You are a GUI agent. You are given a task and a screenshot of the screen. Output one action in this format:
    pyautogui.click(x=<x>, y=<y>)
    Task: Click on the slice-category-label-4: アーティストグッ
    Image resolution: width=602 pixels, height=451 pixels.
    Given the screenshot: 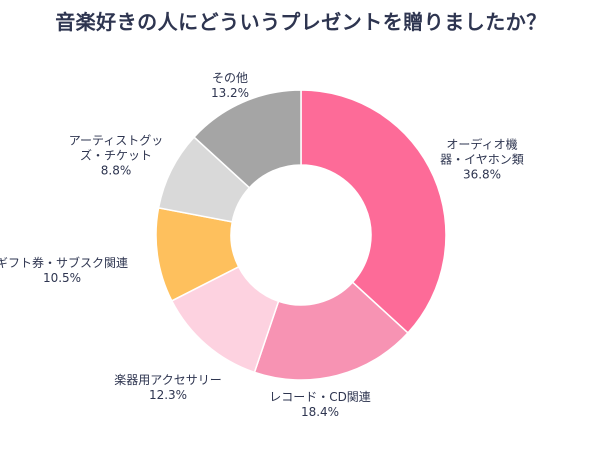 What is the action you would take?
    pyautogui.click(x=116, y=141)
    